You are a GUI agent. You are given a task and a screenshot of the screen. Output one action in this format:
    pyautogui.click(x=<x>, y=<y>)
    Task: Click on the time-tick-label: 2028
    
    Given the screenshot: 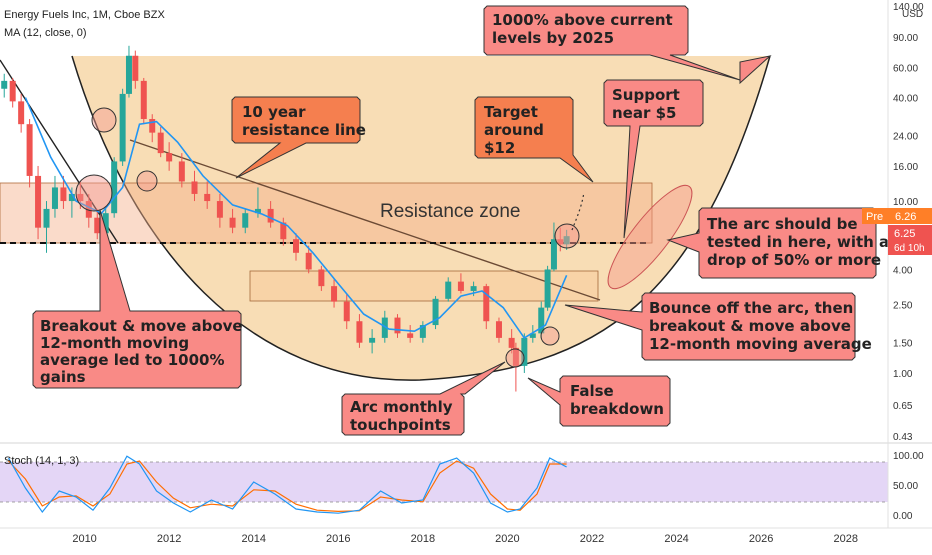 What is the action you would take?
    pyautogui.click(x=845, y=539)
    